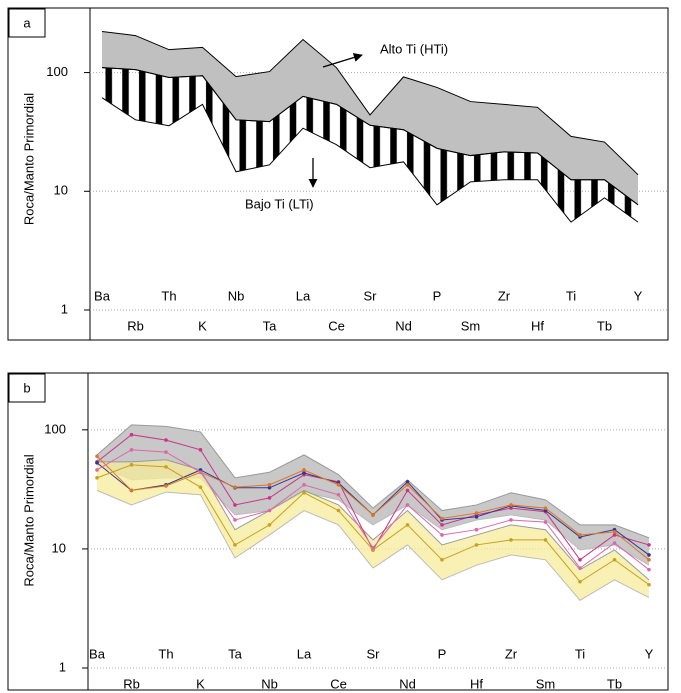 The width and height of the screenshot is (681, 693). What do you see at coordinates (342, 60) in the screenshot?
I see `annotation-arrow` at bounding box center [342, 60].